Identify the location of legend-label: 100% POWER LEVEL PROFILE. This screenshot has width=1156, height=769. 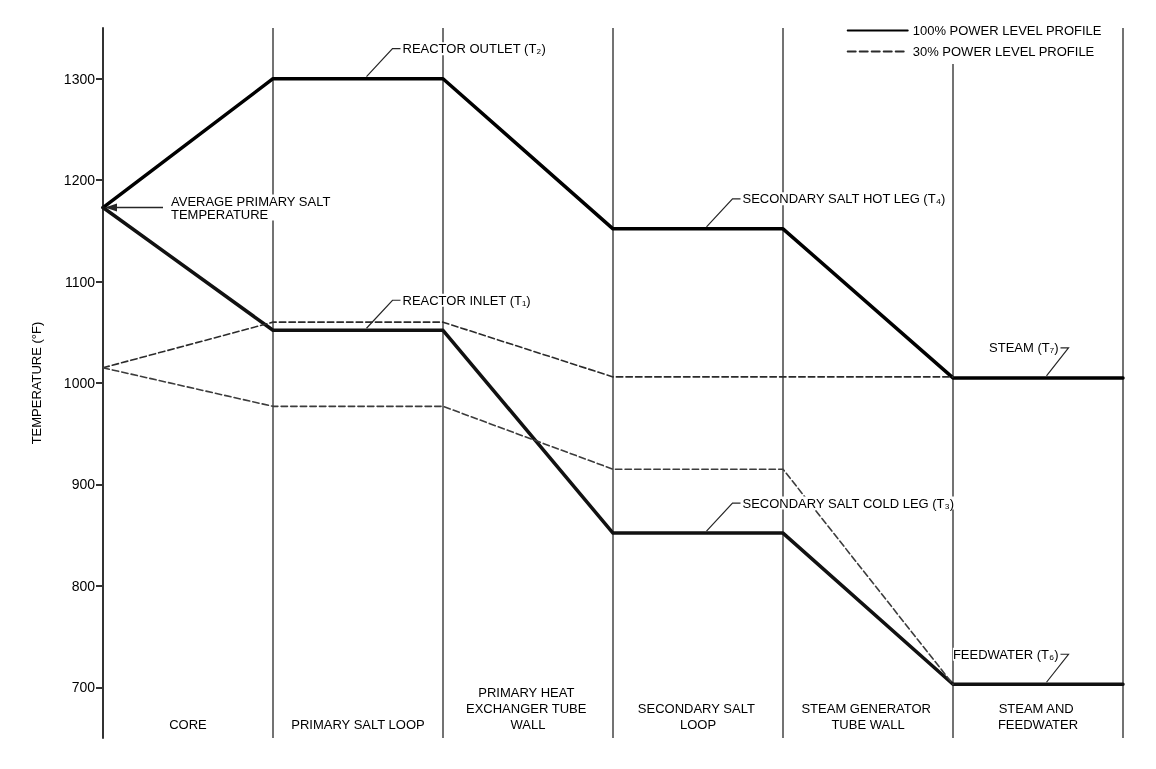
(1007, 30).